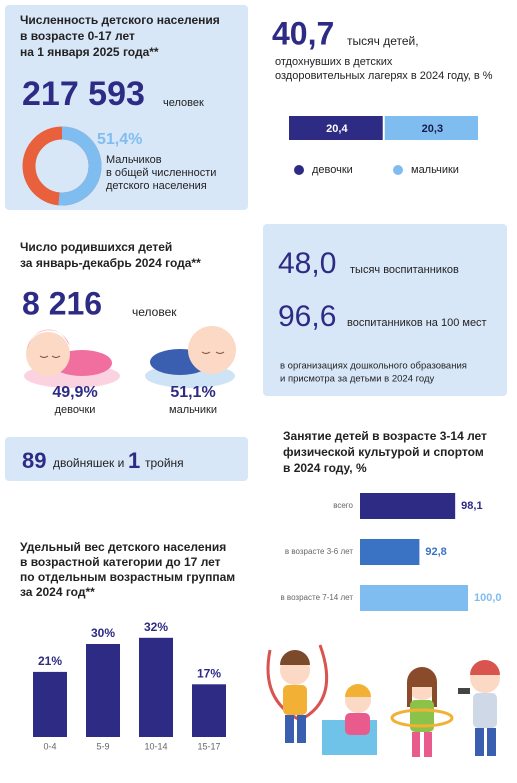  Describe the element at coordinates (156, 627) in the screenshot. I see `value-label: 32%` at that location.